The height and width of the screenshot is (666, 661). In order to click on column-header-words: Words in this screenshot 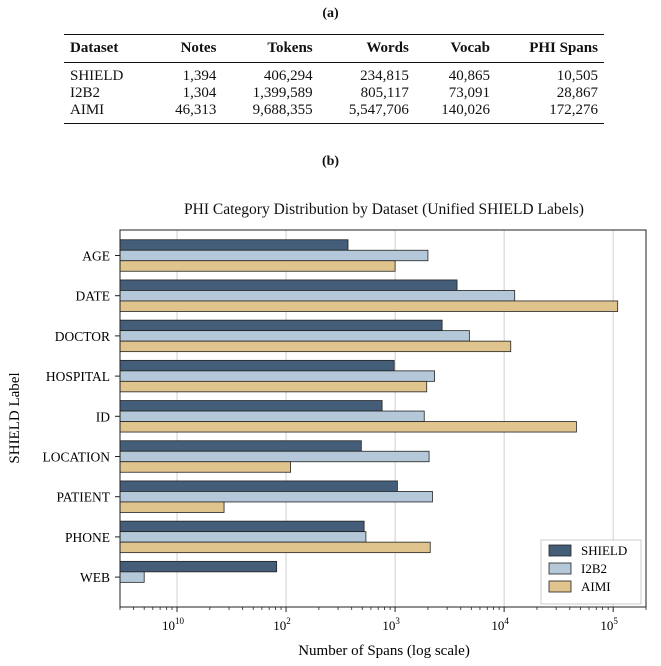, I will do `click(366, 48)`.